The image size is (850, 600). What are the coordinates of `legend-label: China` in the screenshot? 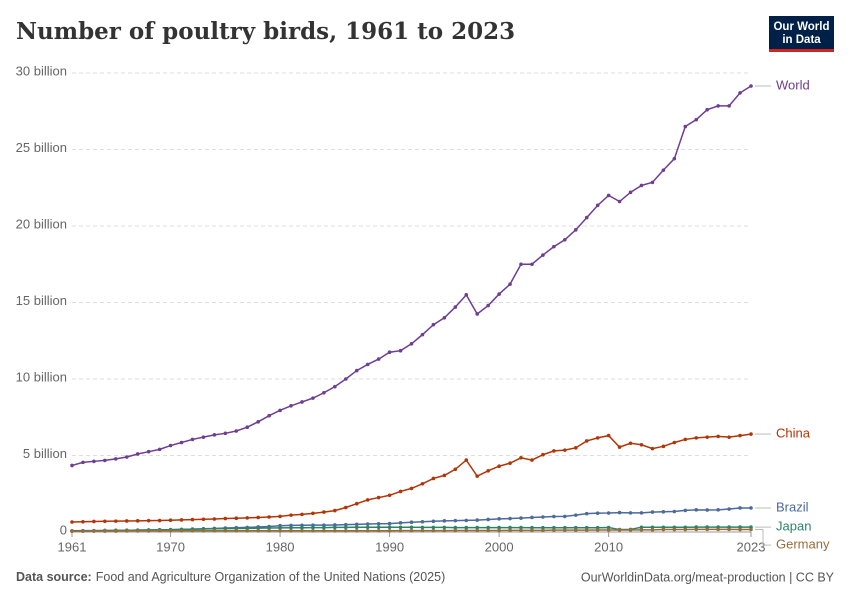 It's located at (793, 433).